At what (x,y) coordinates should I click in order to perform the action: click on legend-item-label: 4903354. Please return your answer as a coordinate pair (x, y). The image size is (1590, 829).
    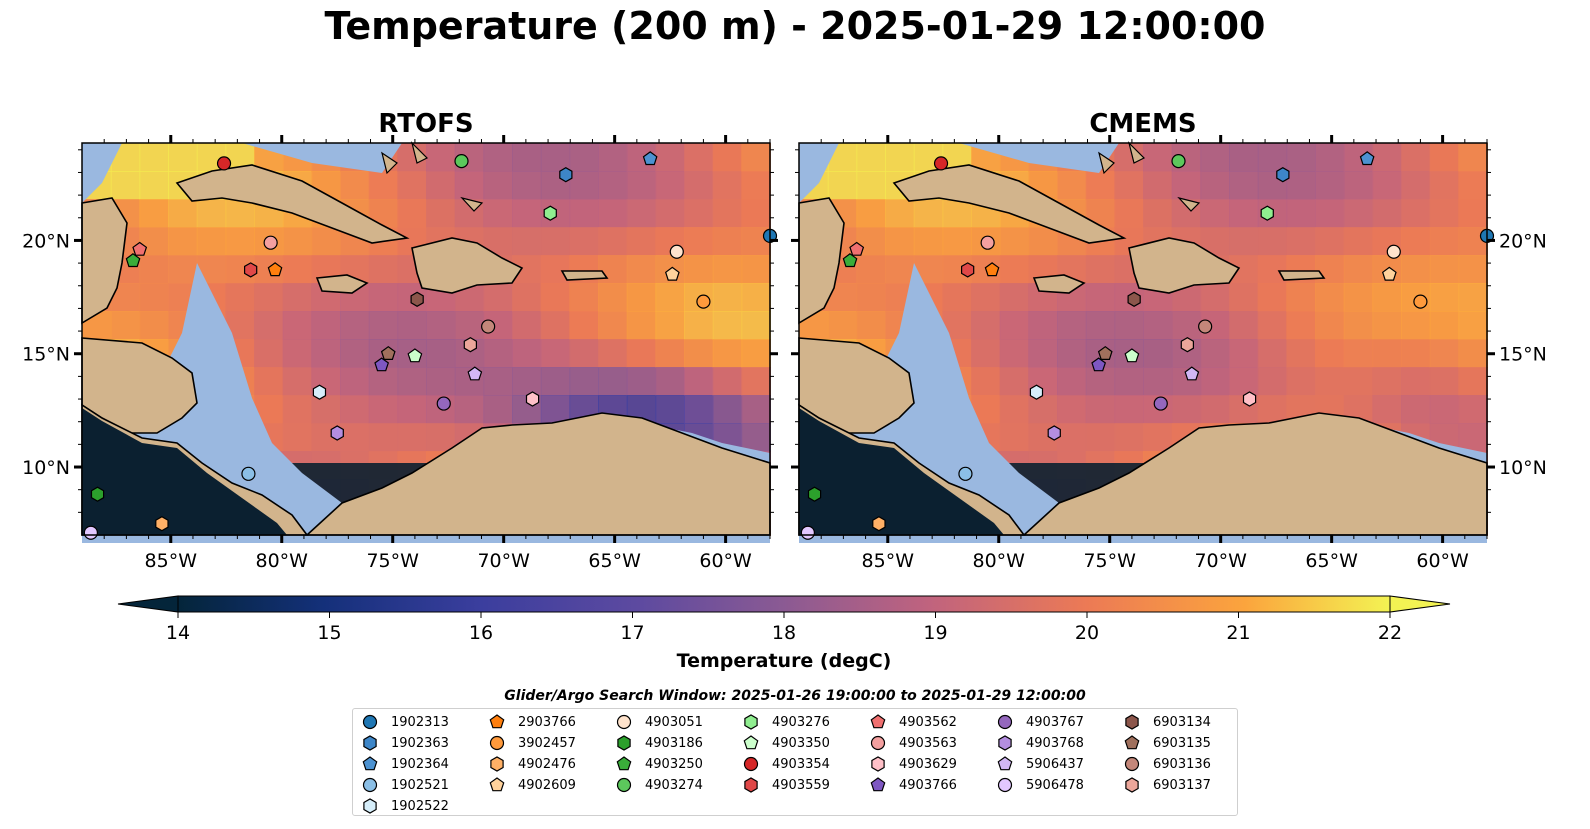
    Looking at the image, I should click on (801, 764).